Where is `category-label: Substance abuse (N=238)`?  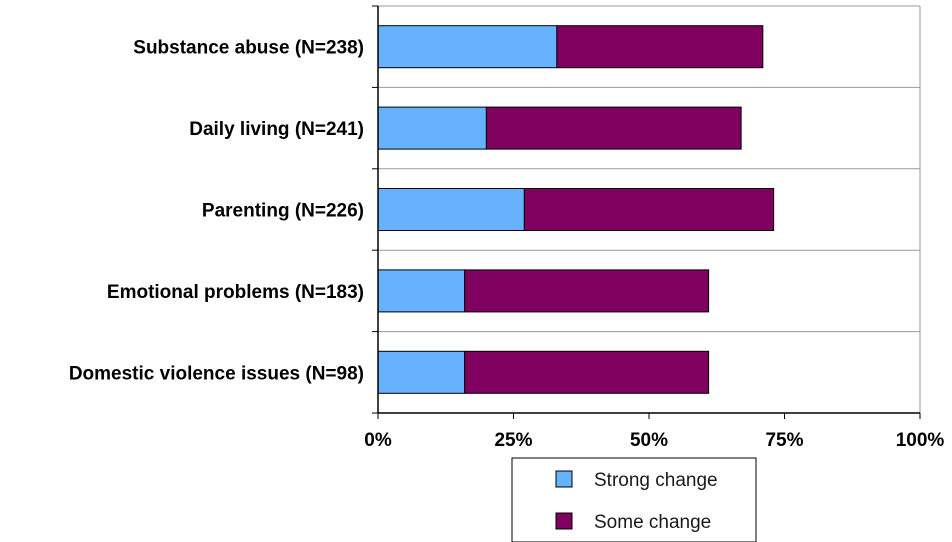
category-label: Substance abuse (N=238) is located at coordinates (248, 48).